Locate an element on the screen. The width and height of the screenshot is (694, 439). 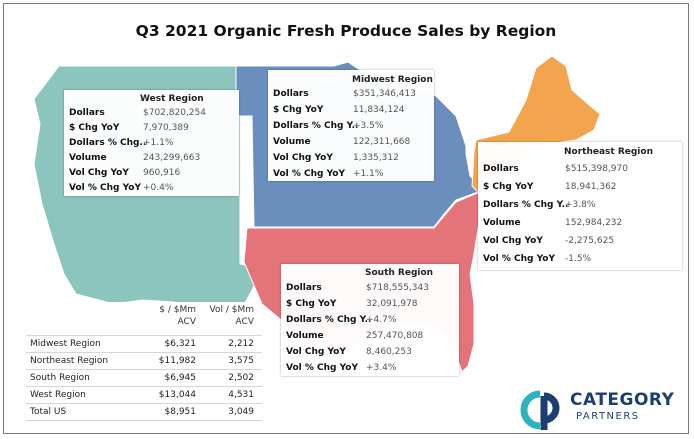
logo-word-partners: PARTNERS is located at coordinates (608, 416).